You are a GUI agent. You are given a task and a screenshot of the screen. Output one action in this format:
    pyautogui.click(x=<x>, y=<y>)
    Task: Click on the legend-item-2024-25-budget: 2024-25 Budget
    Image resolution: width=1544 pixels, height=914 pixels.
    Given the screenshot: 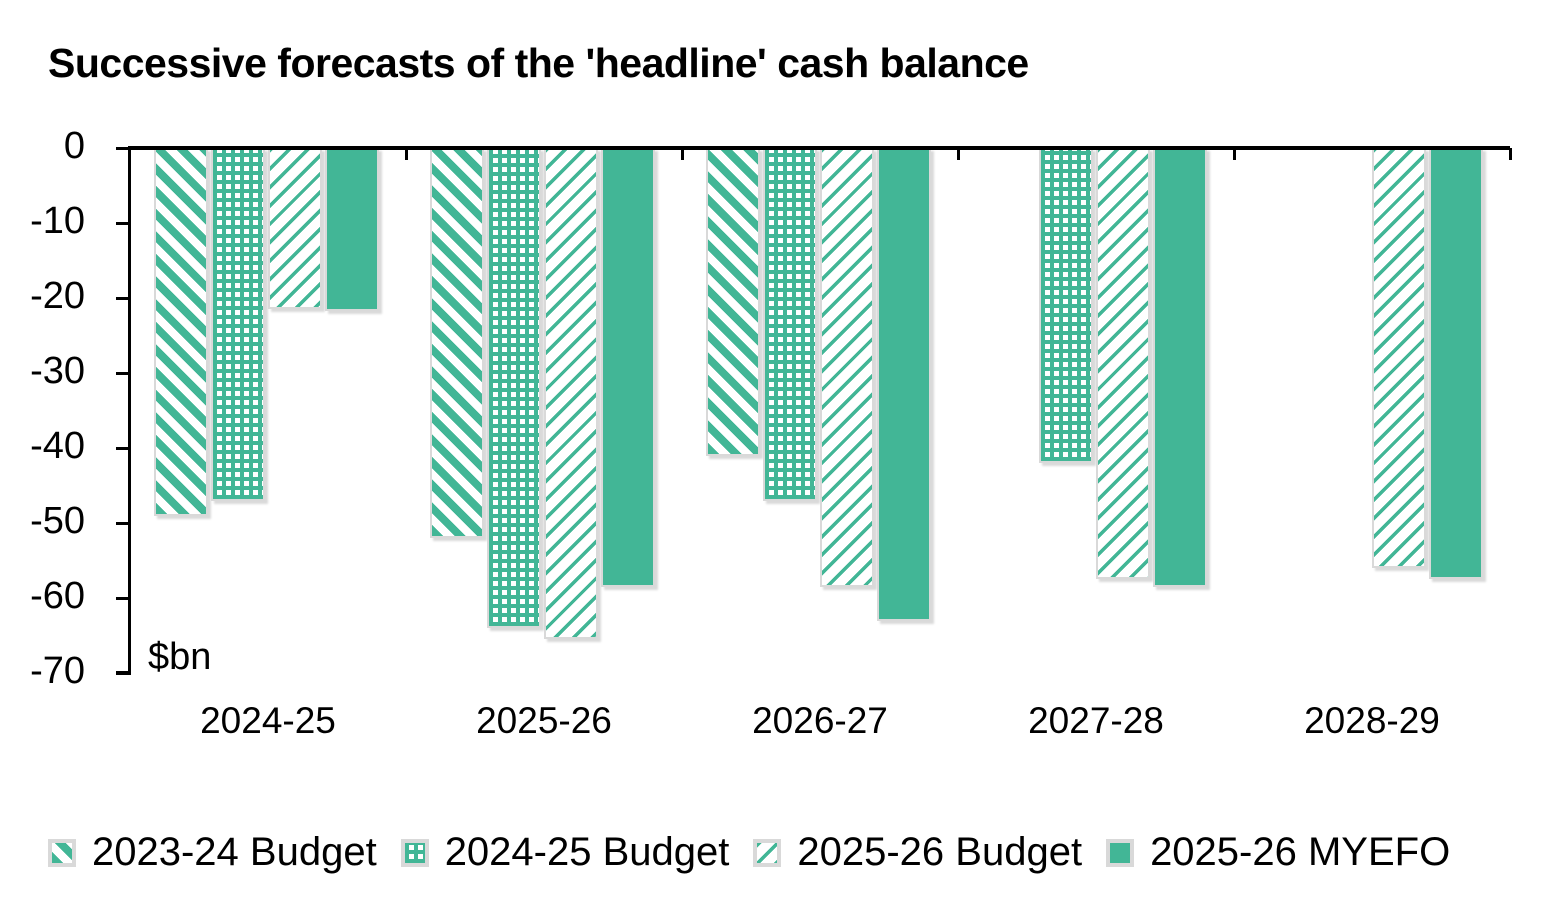 What is the action you would take?
    pyautogui.click(x=565, y=852)
    